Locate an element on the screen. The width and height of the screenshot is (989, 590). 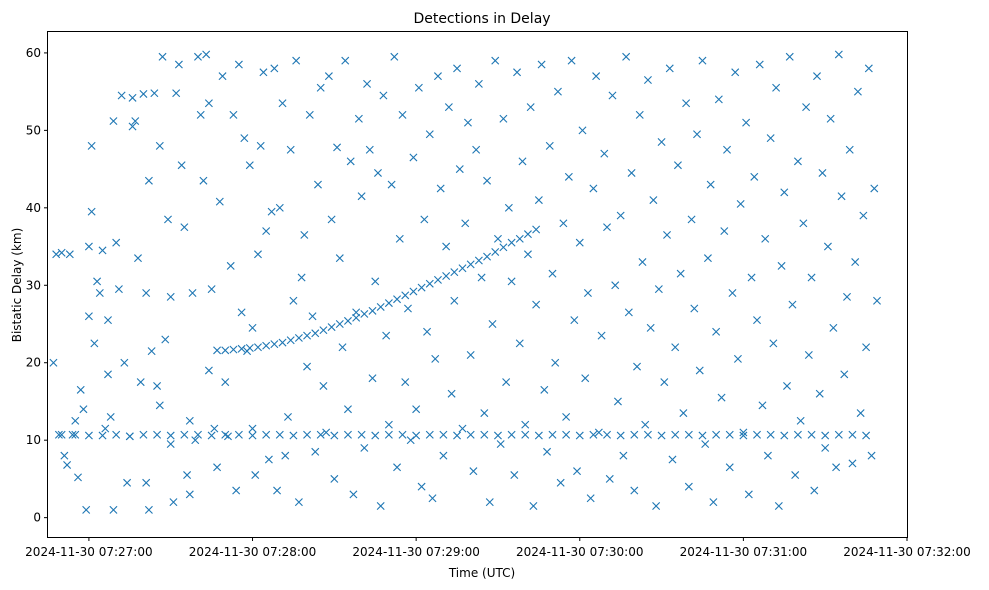
y-tick-label-6: 60 is located at coordinates (33, 53).